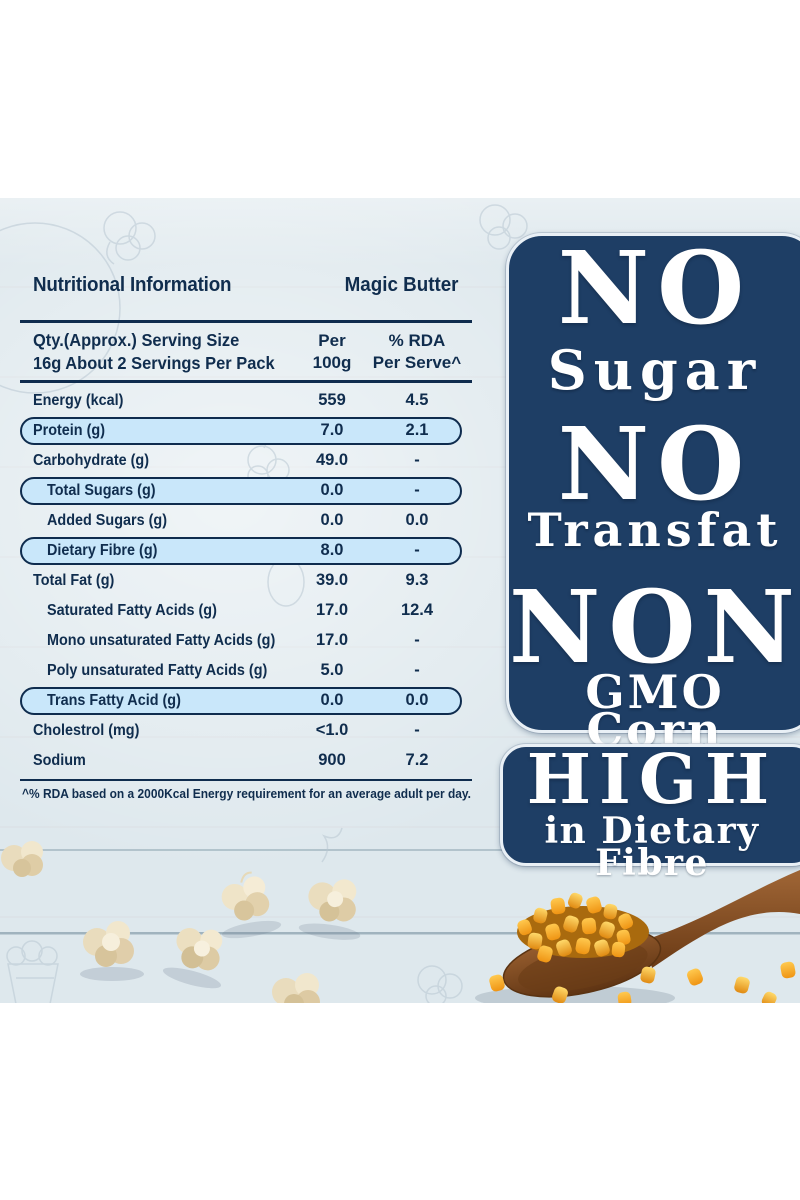 The height and width of the screenshot is (1200, 800). I want to click on table-row: Energy (kcal) 559 4.5, so click(246, 401).